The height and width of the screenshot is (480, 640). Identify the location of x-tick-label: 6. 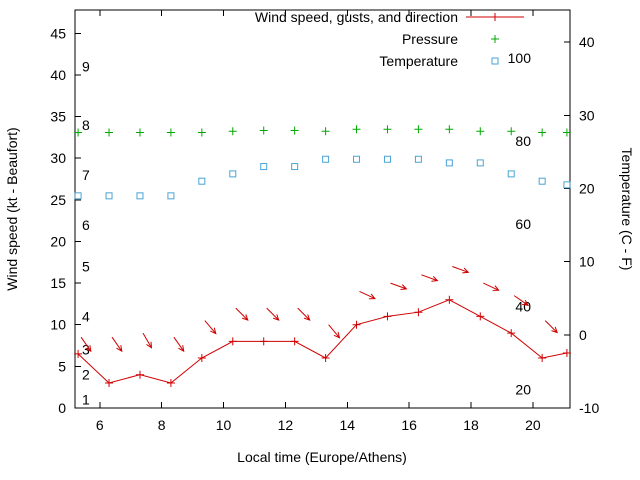
(100, 425).